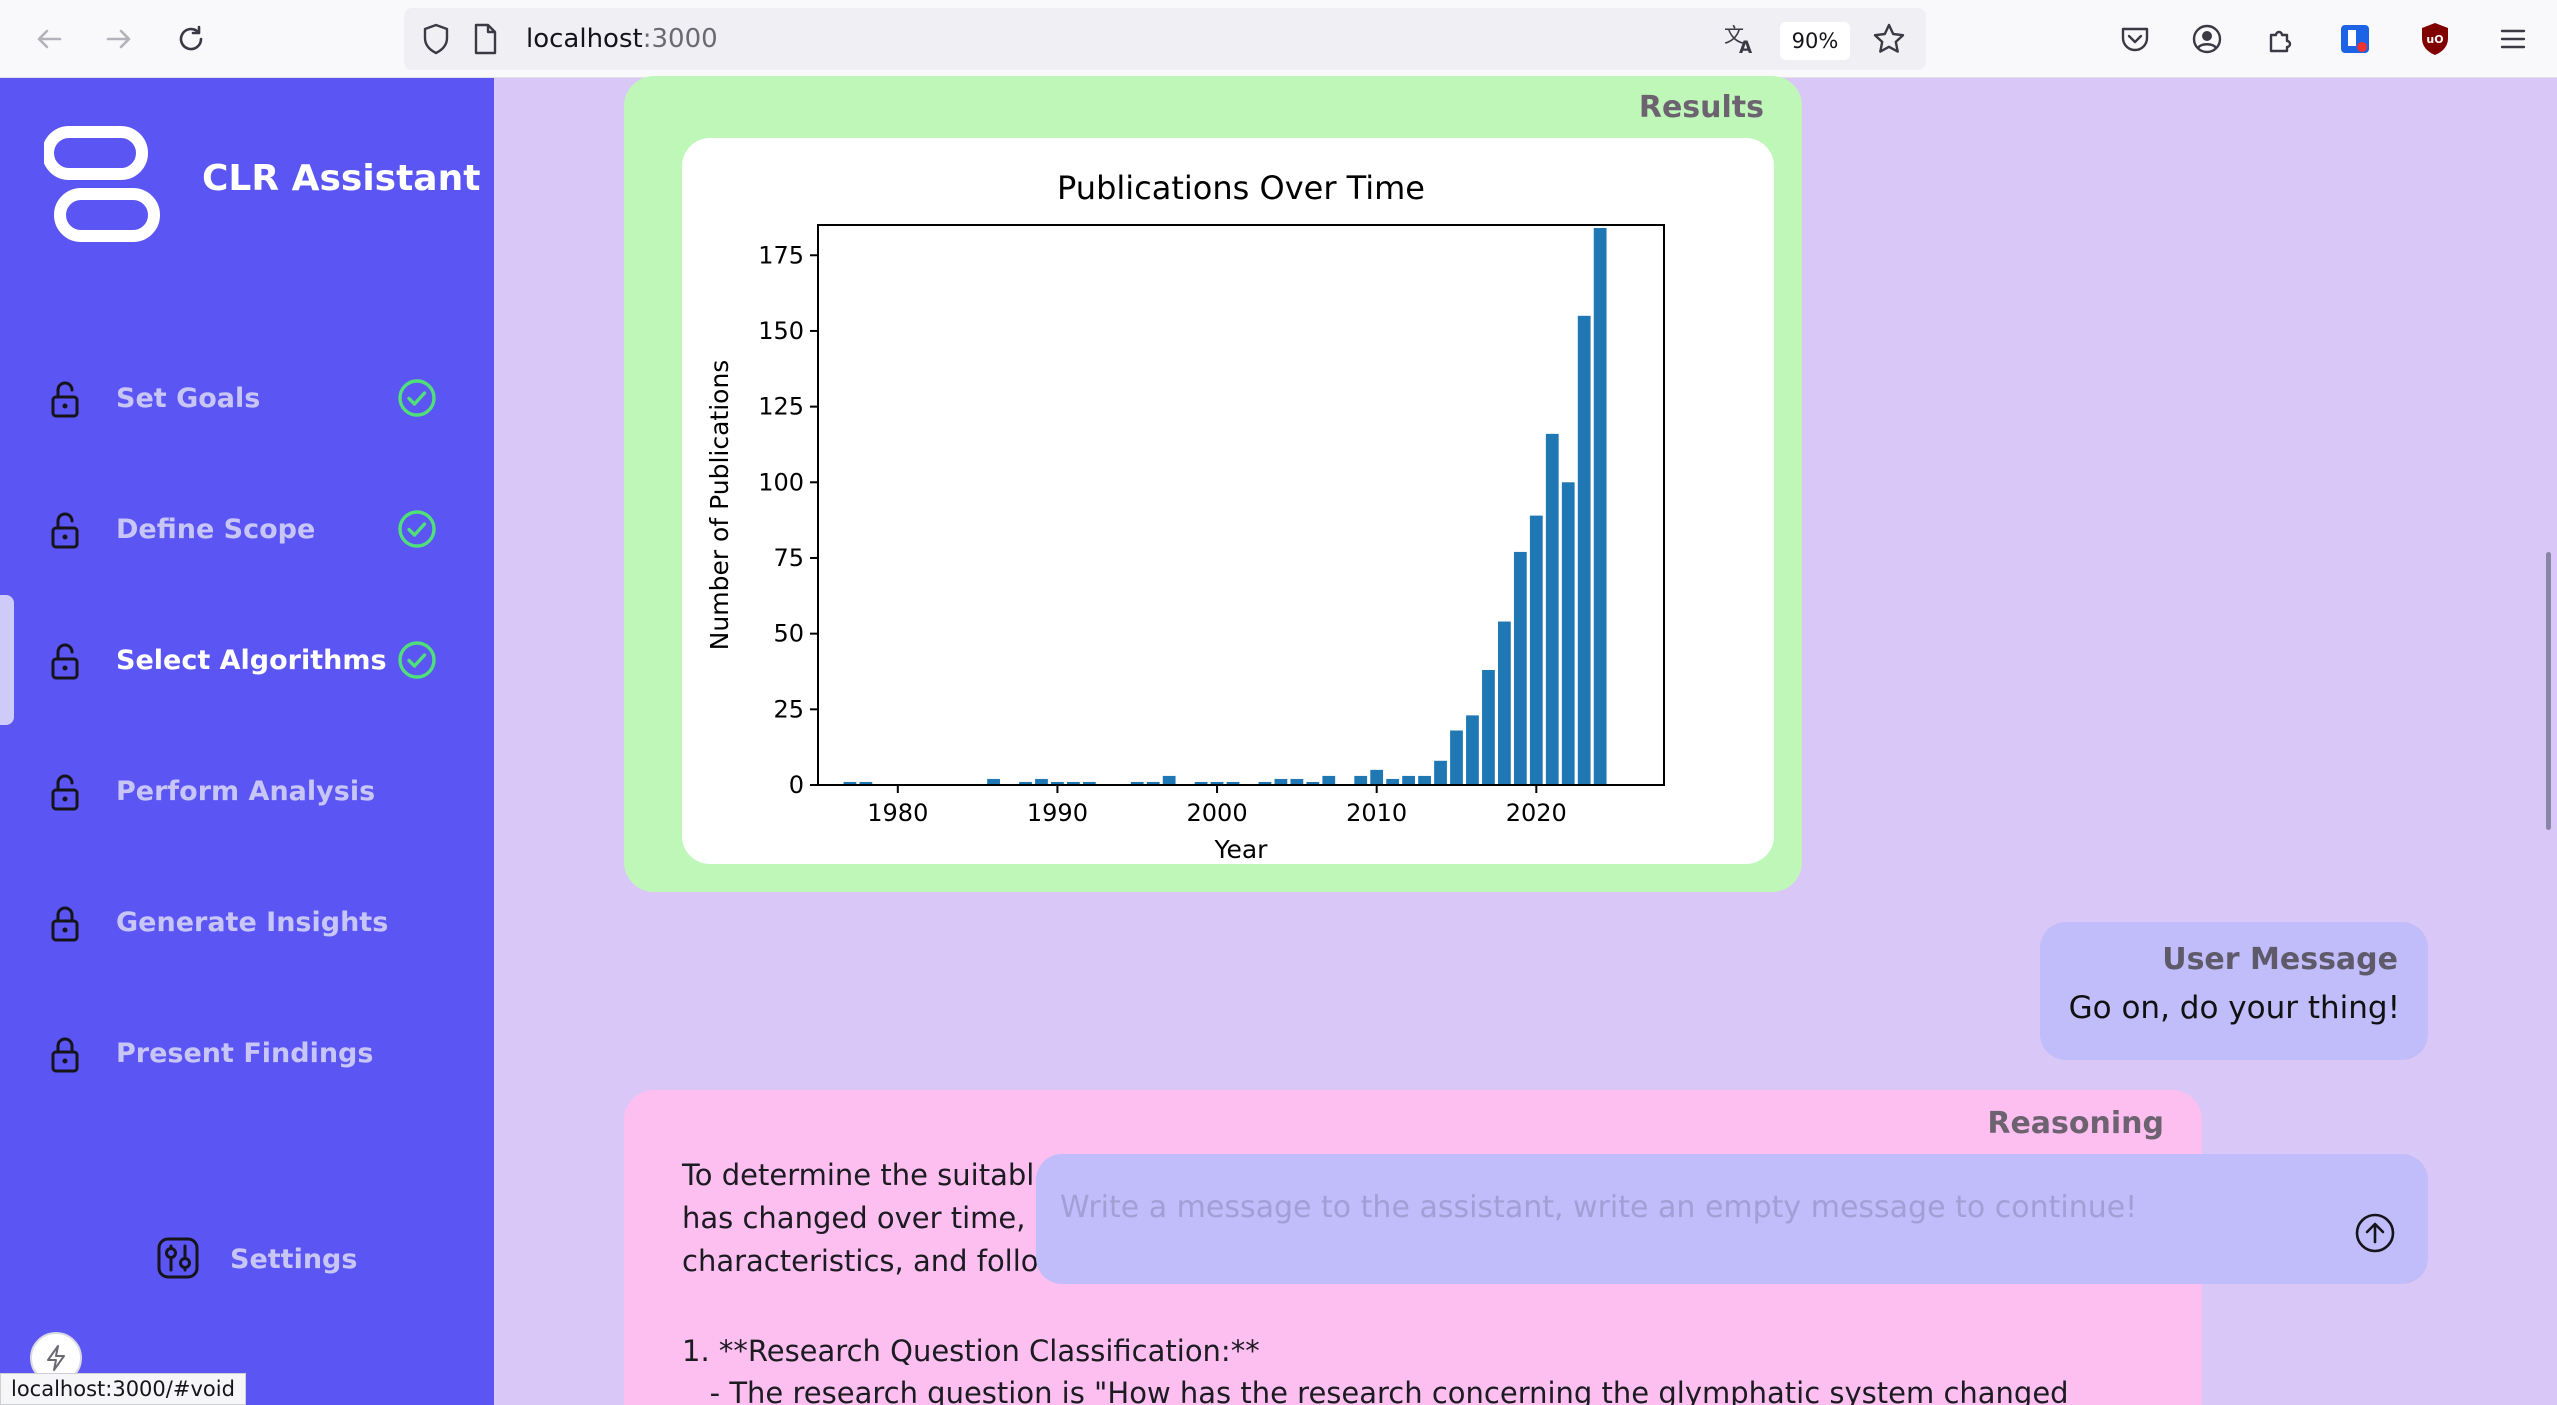  I want to click on reasoning-text-line: has changed over time,, so click(854, 1218).